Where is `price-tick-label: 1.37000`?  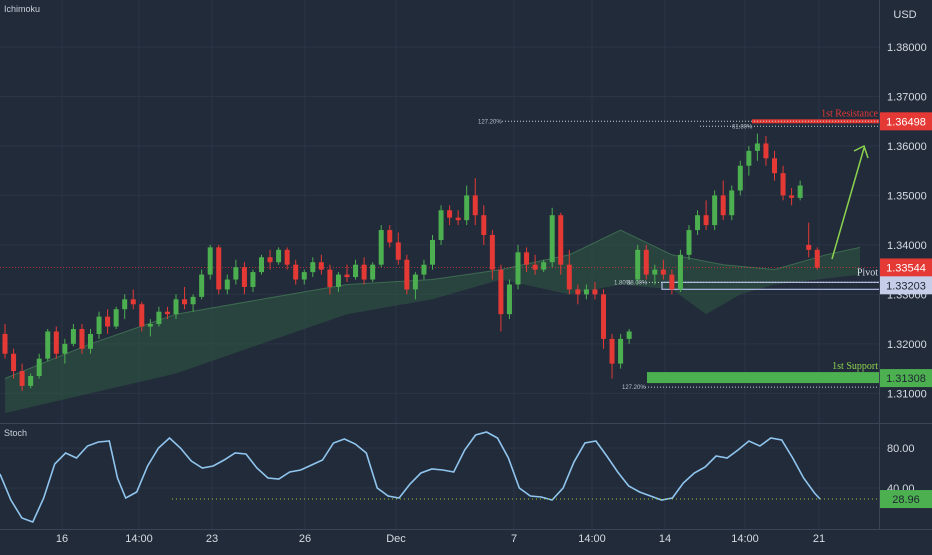 price-tick-label: 1.37000 is located at coordinates (907, 97).